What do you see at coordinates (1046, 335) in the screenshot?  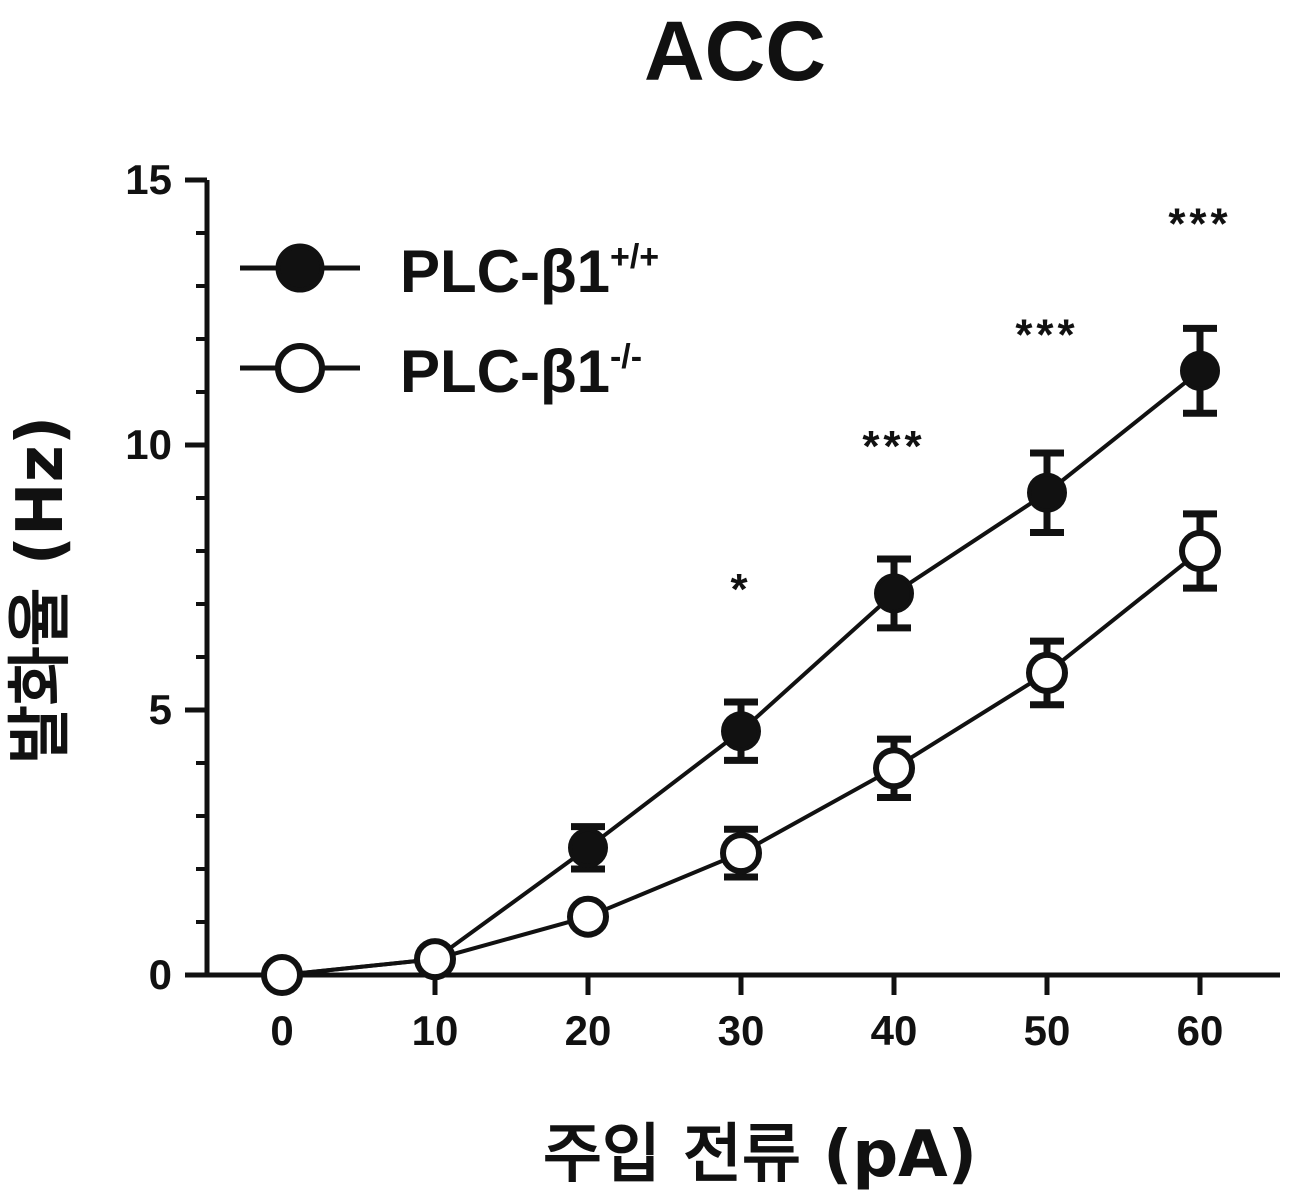 I see `significance-label-2: ***` at bounding box center [1046, 335].